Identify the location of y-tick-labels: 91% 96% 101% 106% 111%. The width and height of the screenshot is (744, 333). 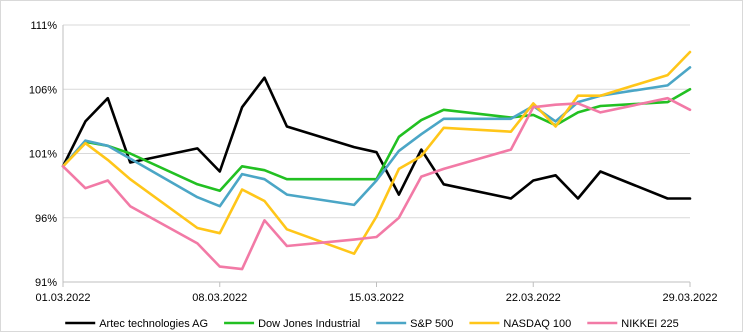
(43, 154).